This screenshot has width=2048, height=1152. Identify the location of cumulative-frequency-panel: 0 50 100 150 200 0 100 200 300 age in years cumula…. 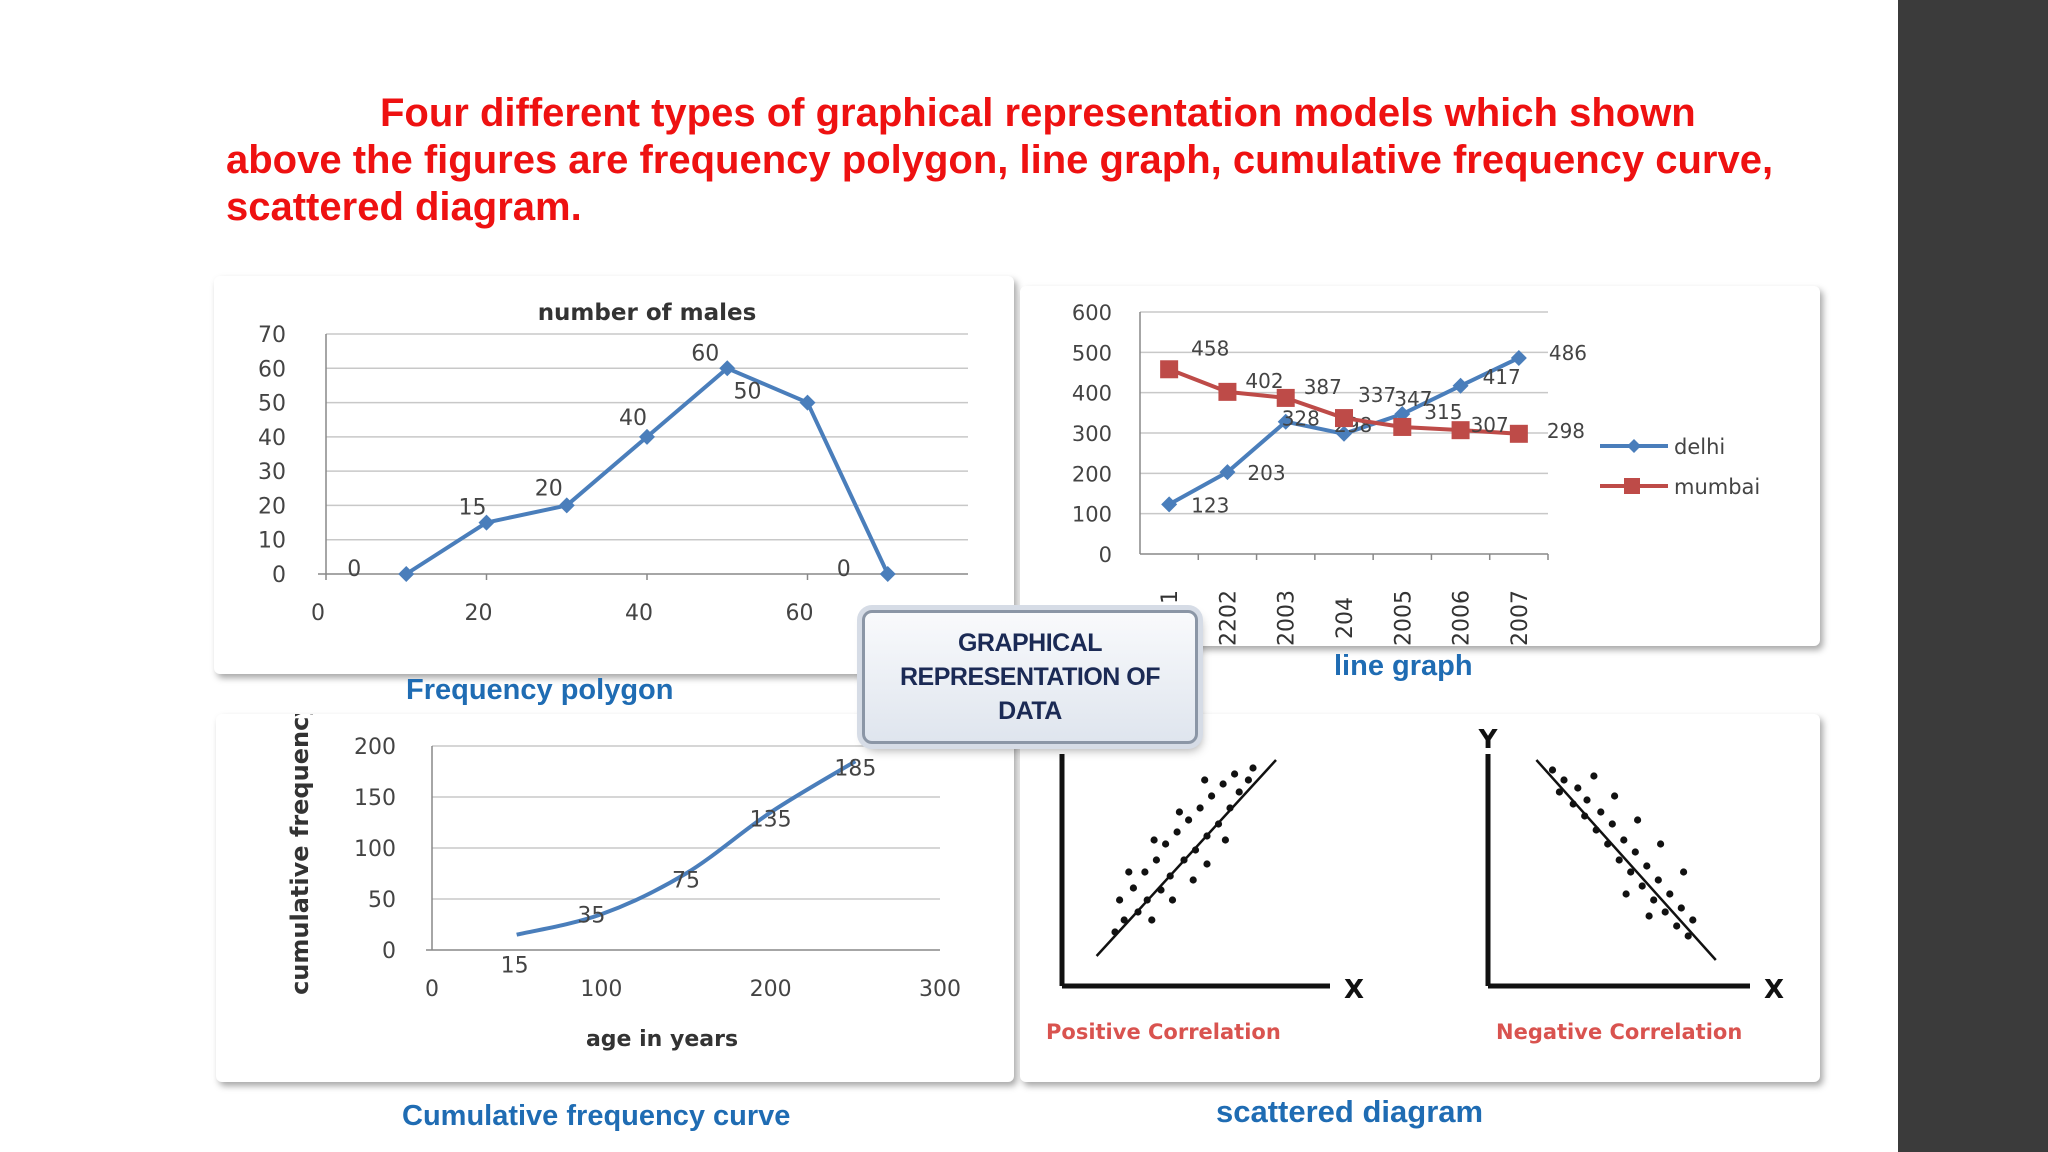
(615, 898).